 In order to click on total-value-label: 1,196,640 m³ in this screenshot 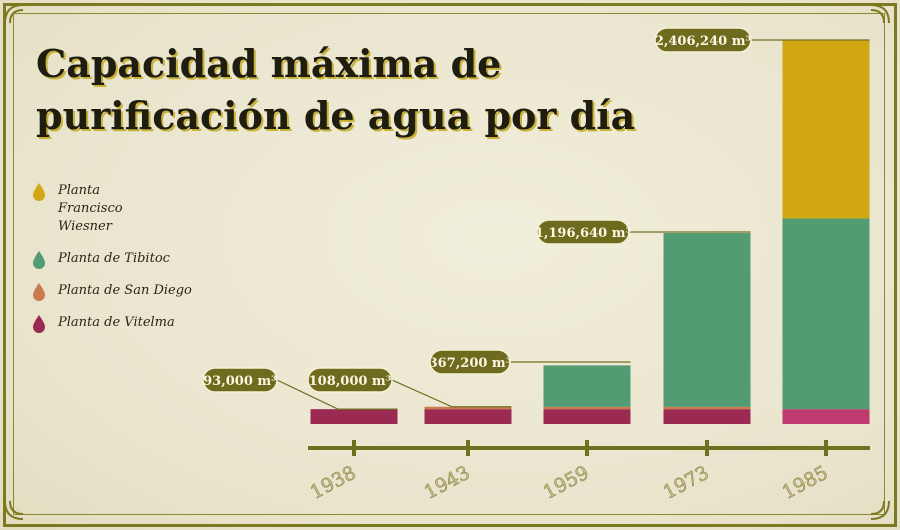, I will do `click(583, 233)`.